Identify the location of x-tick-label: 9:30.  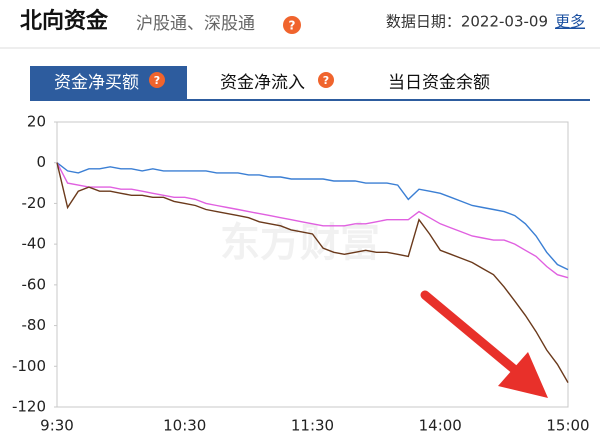
(57, 426).